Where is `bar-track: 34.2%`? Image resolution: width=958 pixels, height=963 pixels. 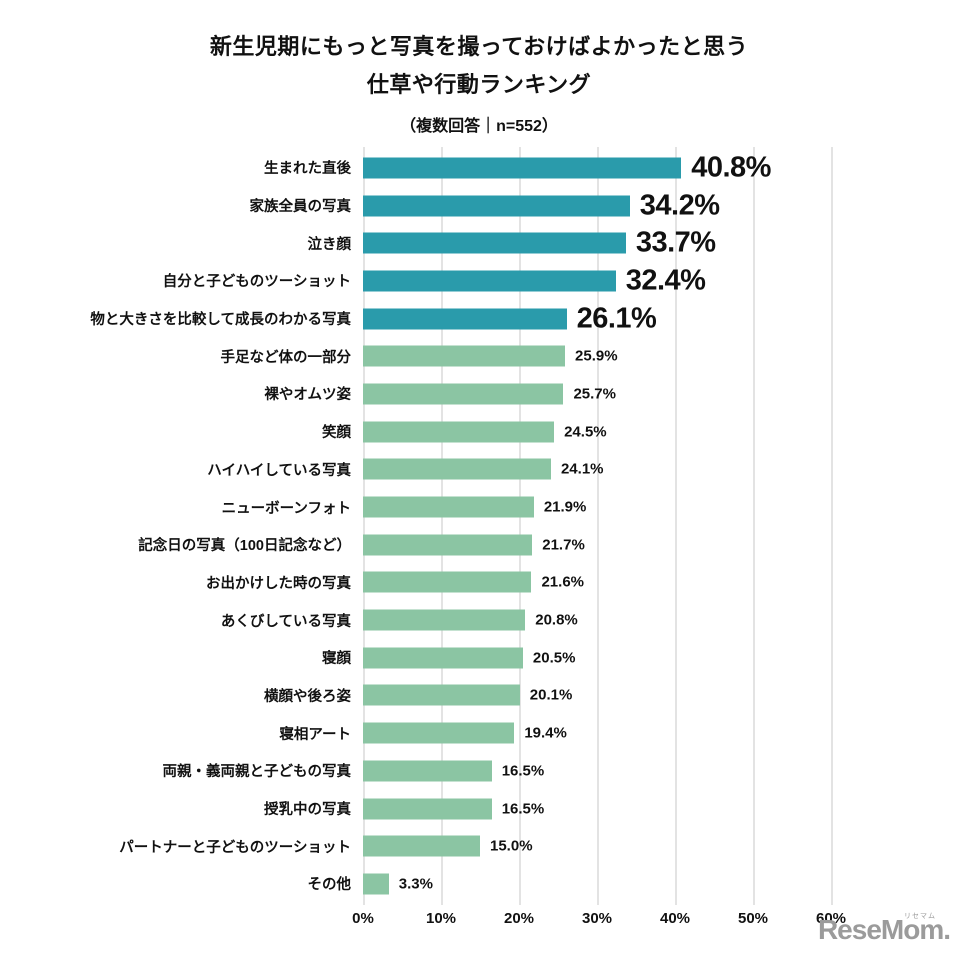
bar-track: 34.2% is located at coordinates (660, 206).